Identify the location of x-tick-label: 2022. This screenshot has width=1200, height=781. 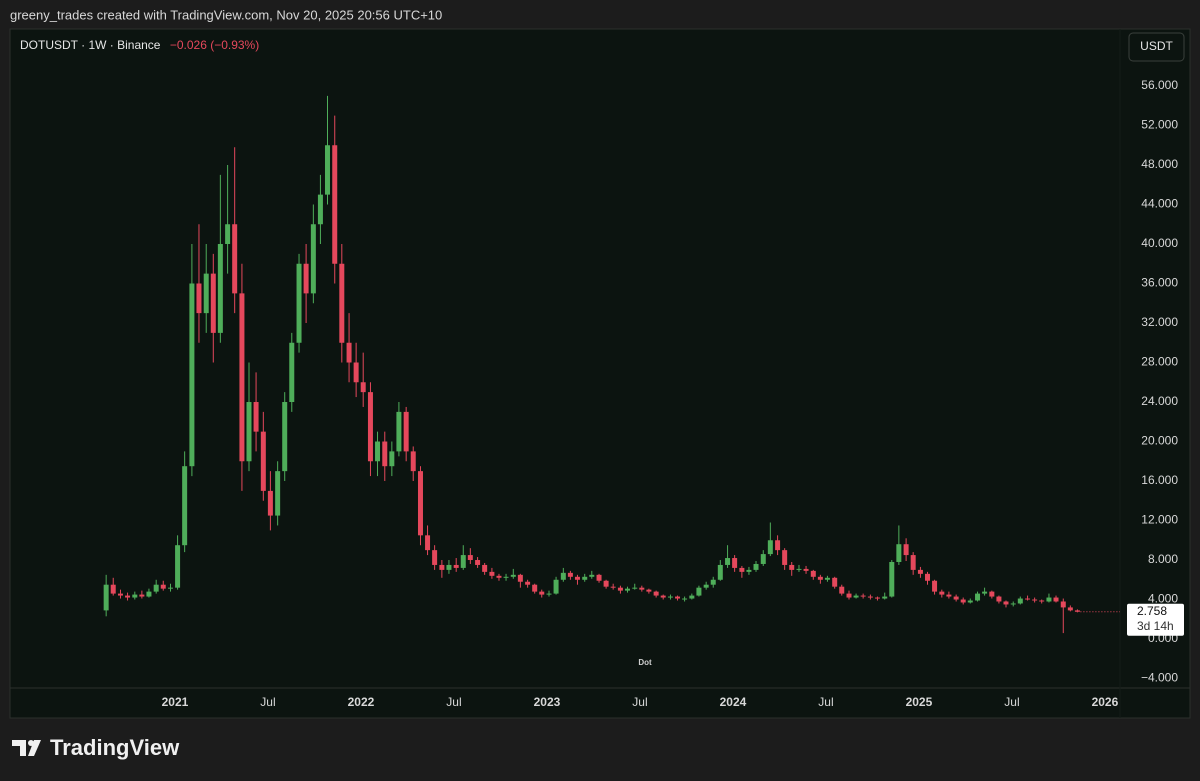
(361, 702).